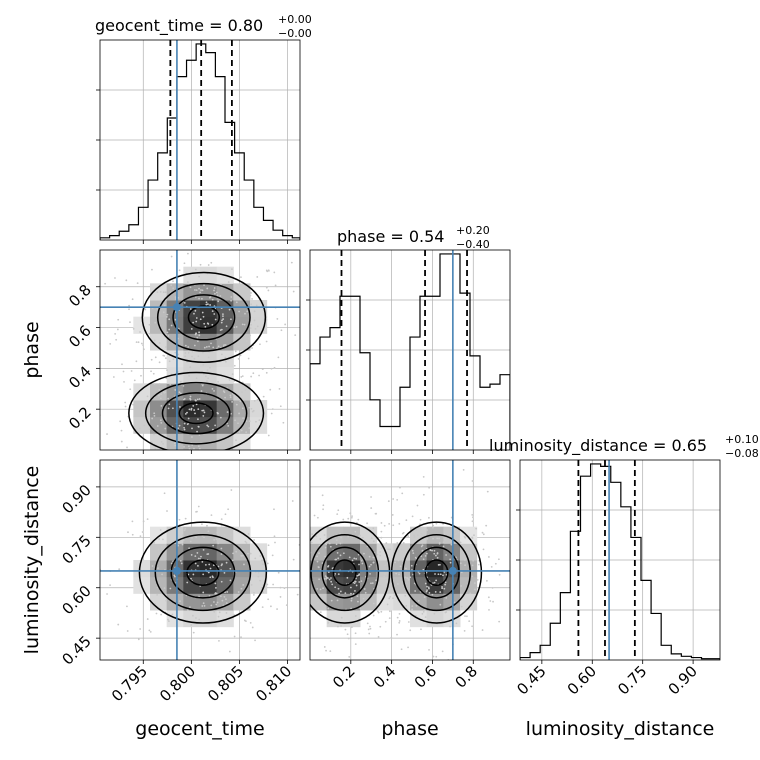  Describe the element at coordinates (204, 317) in the screenshot. I see `contour-level` at that location.